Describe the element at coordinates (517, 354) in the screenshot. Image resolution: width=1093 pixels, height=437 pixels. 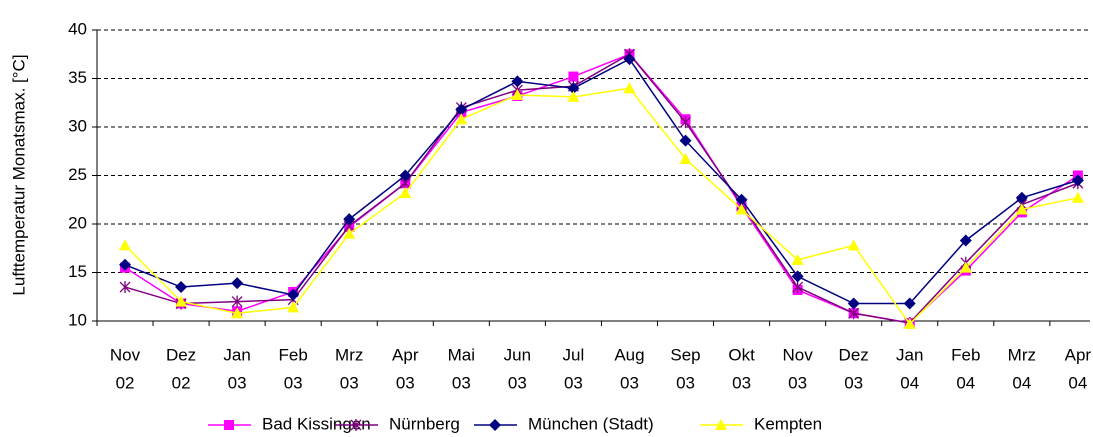
I see `x-tick-label: Jun` at that location.